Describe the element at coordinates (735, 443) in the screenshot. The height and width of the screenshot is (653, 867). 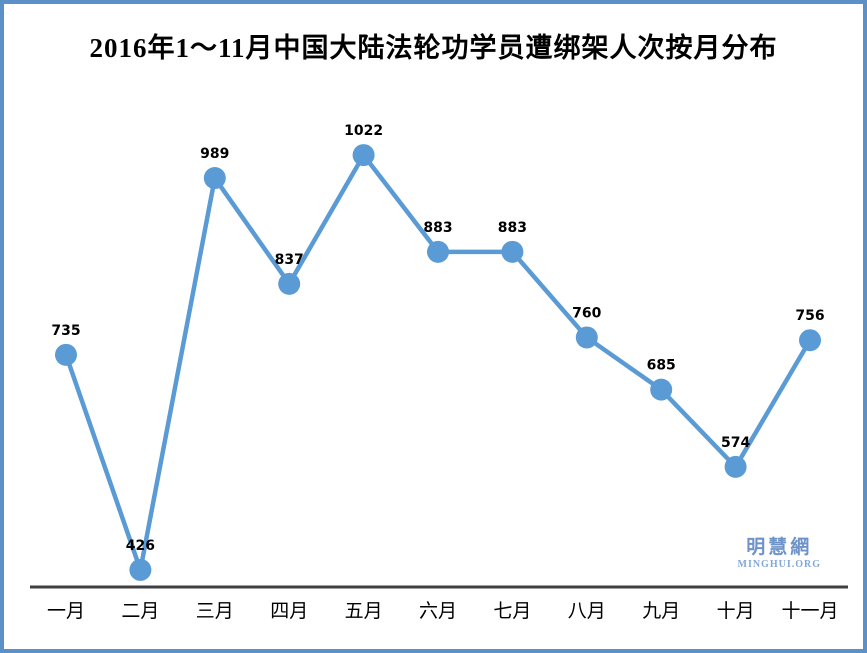
I see `data-point-label: 574` at that location.